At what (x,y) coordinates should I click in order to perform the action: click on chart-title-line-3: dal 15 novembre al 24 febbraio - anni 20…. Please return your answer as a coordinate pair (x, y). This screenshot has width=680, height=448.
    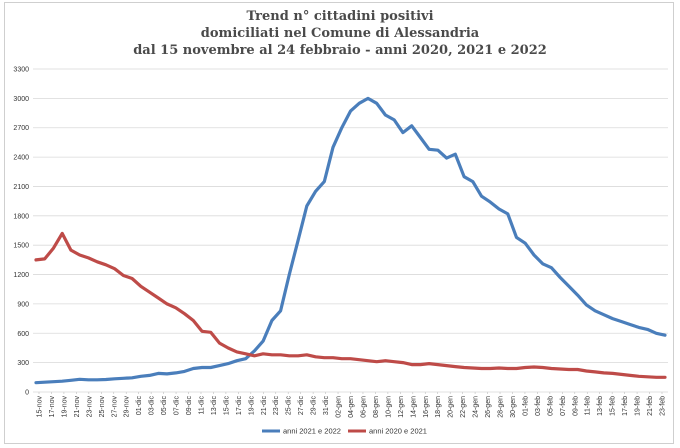
    Looking at the image, I should click on (340, 50).